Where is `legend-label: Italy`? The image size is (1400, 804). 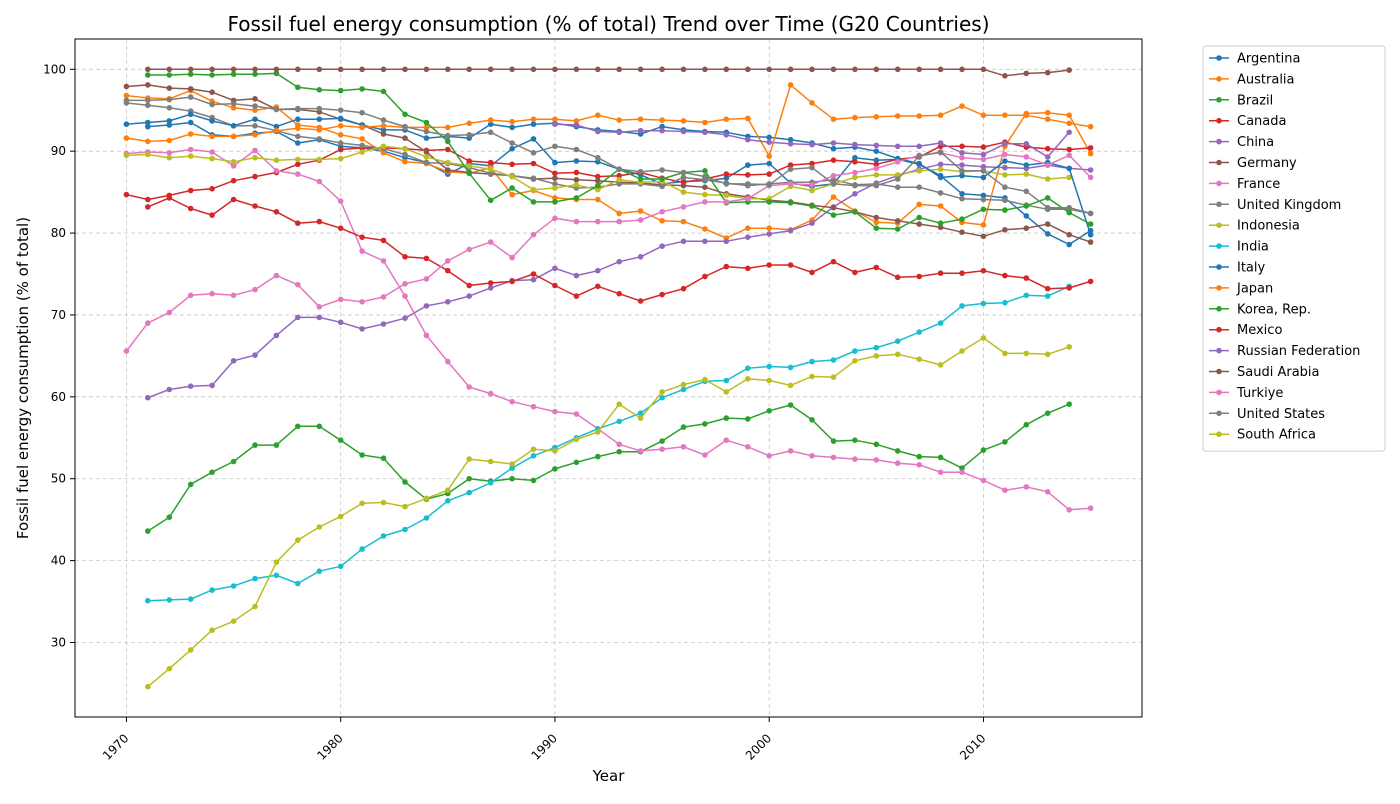
legend-label: Italy is located at coordinates (1251, 268).